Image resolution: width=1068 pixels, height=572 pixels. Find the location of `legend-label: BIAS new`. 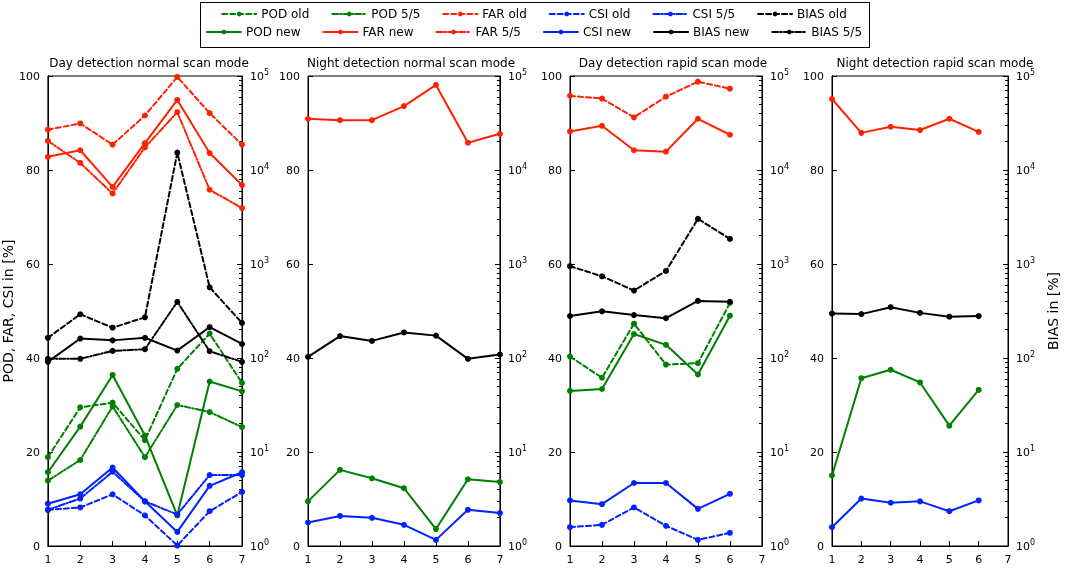

legend-label: BIAS new is located at coordinates (721, 32).